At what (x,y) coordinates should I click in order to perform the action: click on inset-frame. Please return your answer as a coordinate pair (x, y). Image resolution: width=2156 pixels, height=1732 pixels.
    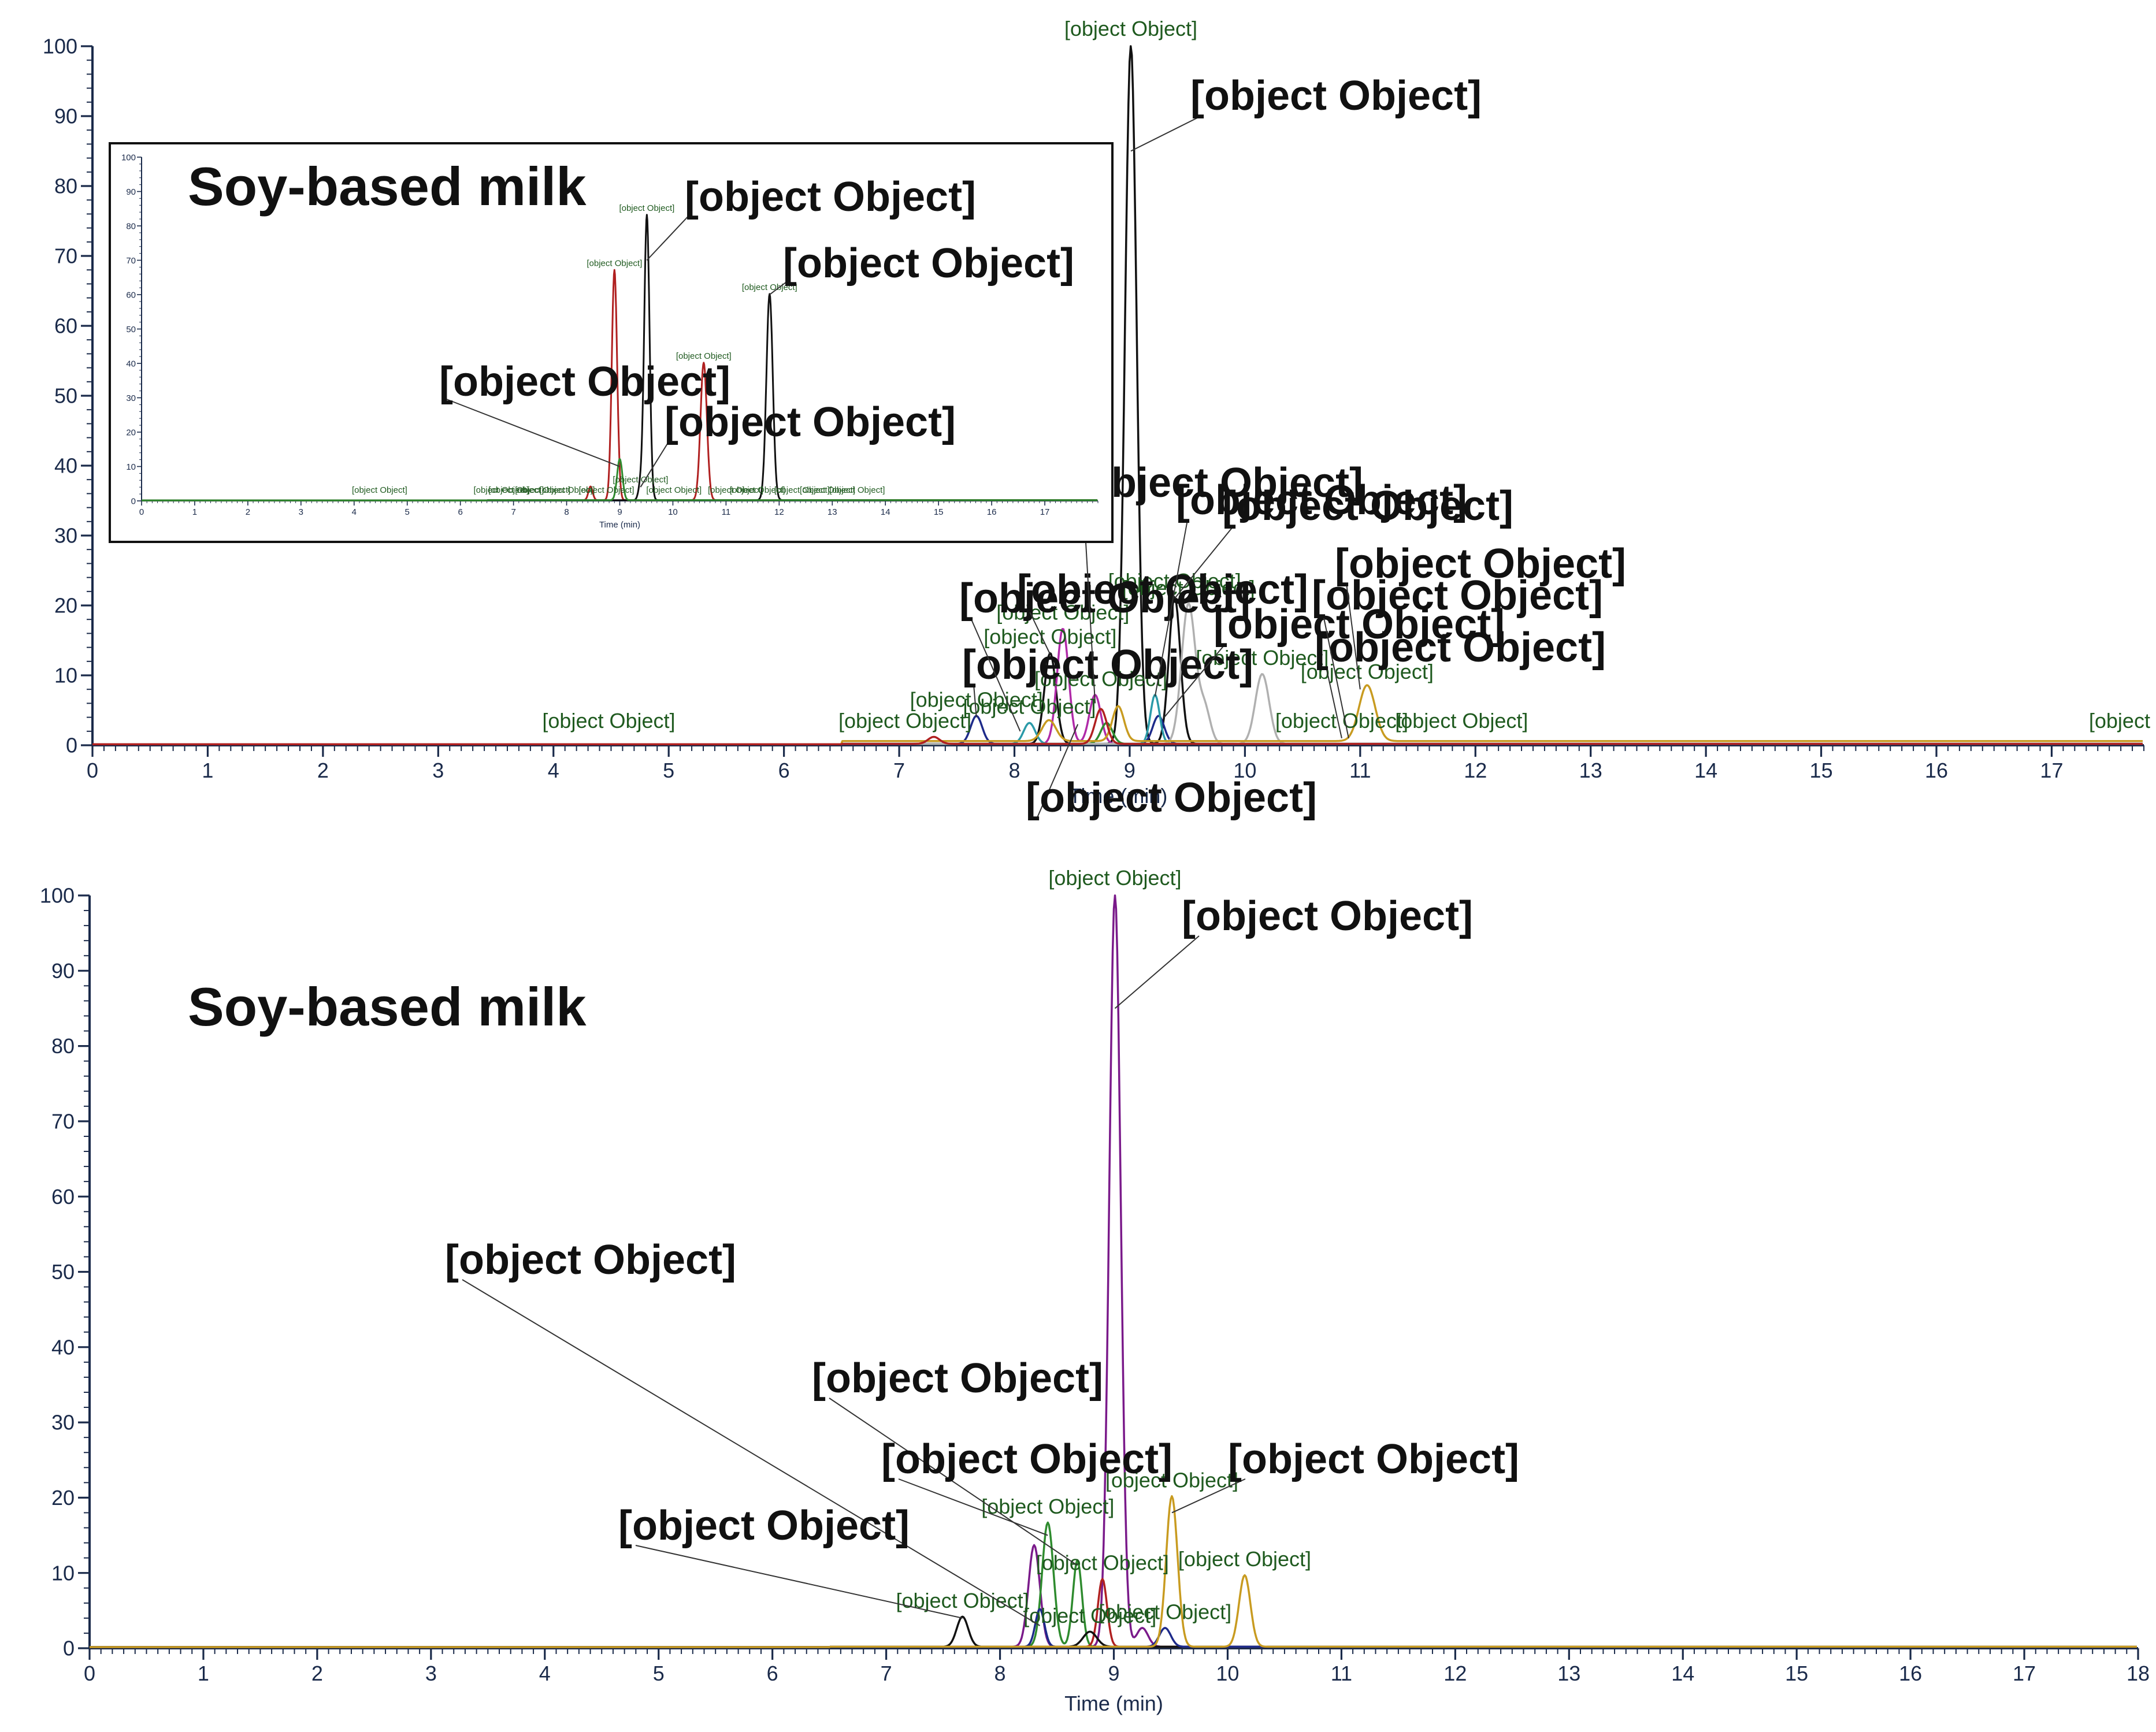
    Looking at the image, I should click on (611, 343).